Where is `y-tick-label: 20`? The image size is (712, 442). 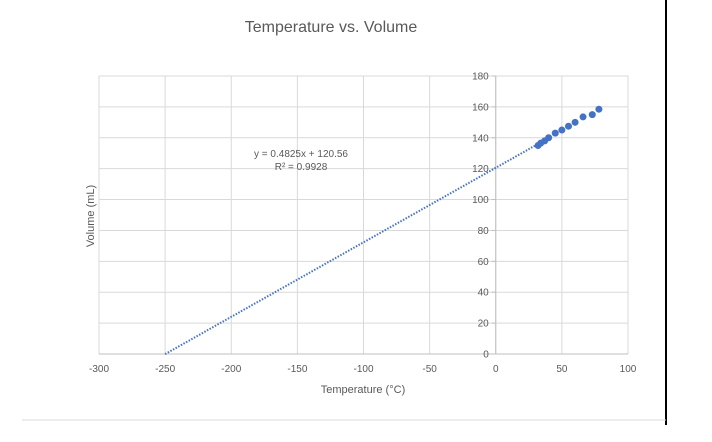
y-tick-label: 20 is located at coordinates (484, 324).